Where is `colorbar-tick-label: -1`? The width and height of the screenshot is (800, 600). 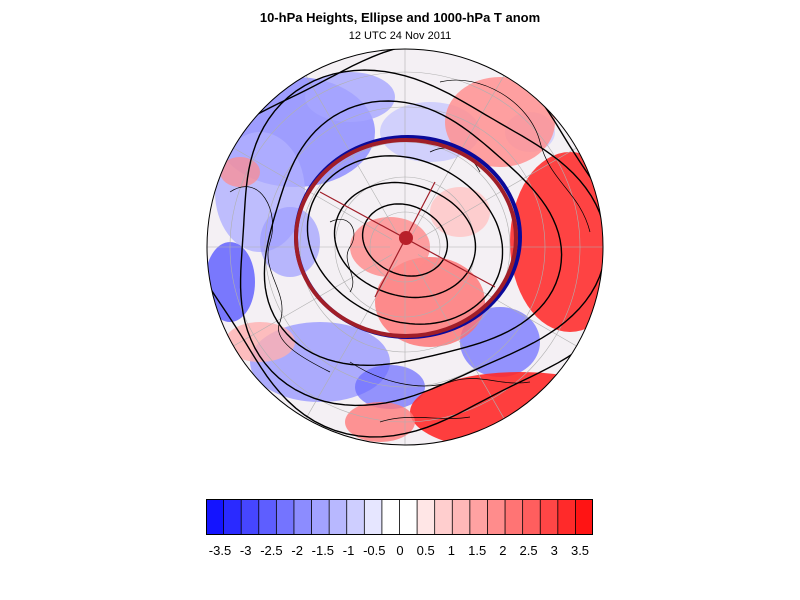 colorbar-tick-label: -1 is located at coordinates (348, 550).